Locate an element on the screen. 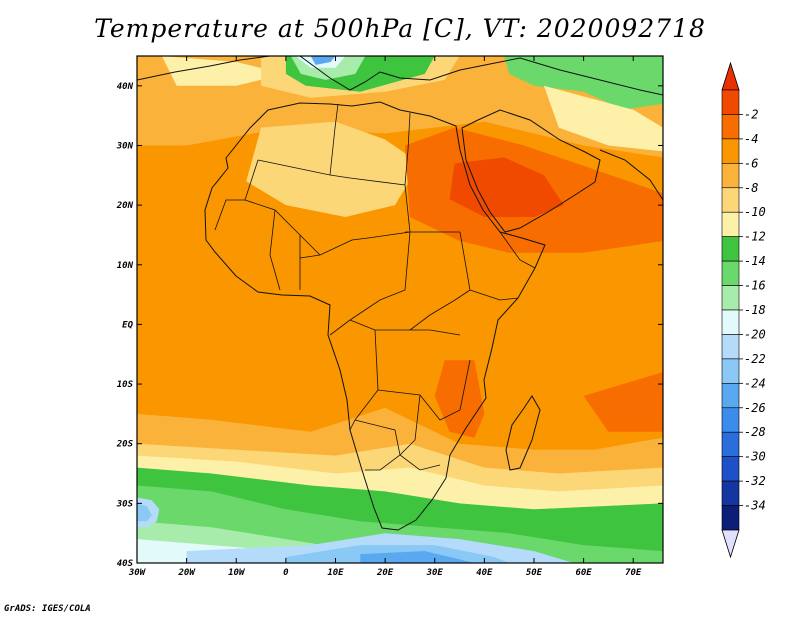  lat-tick-label: 40N is located at coordinates (125, 87).